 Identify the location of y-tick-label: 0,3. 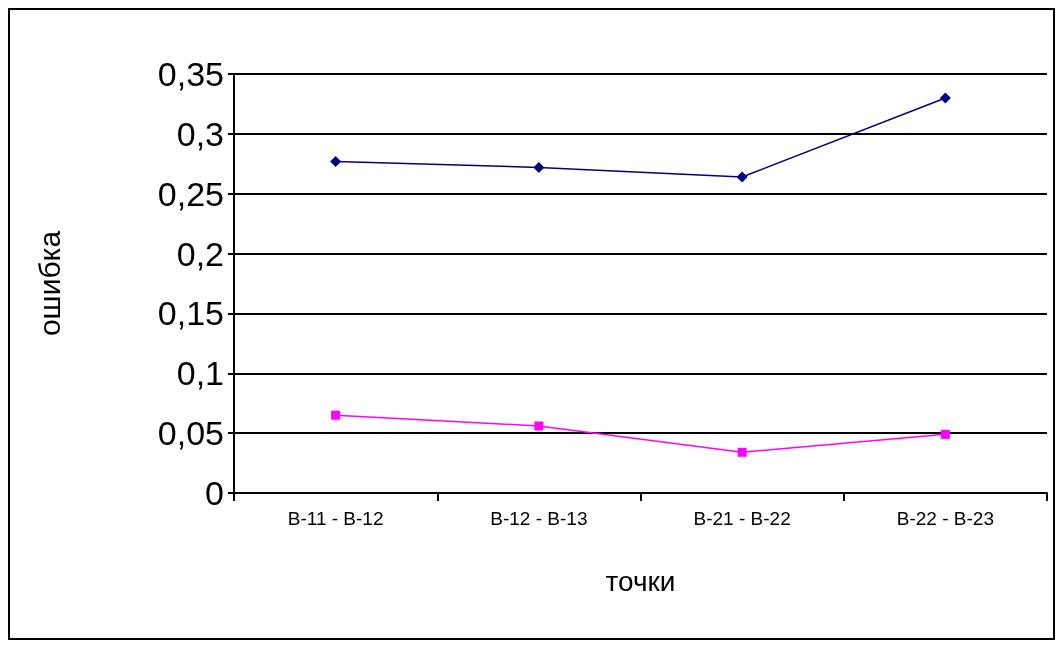
(200, 133).